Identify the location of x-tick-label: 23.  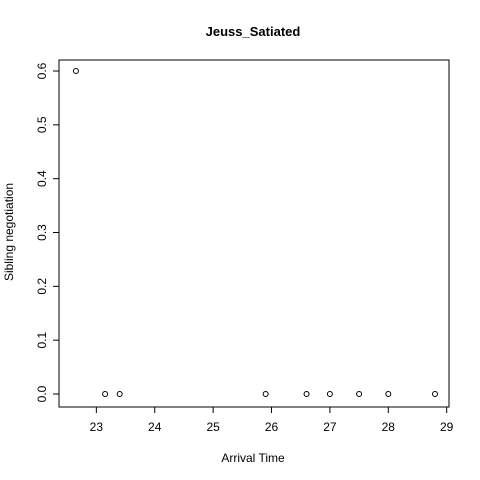
(97, 427).